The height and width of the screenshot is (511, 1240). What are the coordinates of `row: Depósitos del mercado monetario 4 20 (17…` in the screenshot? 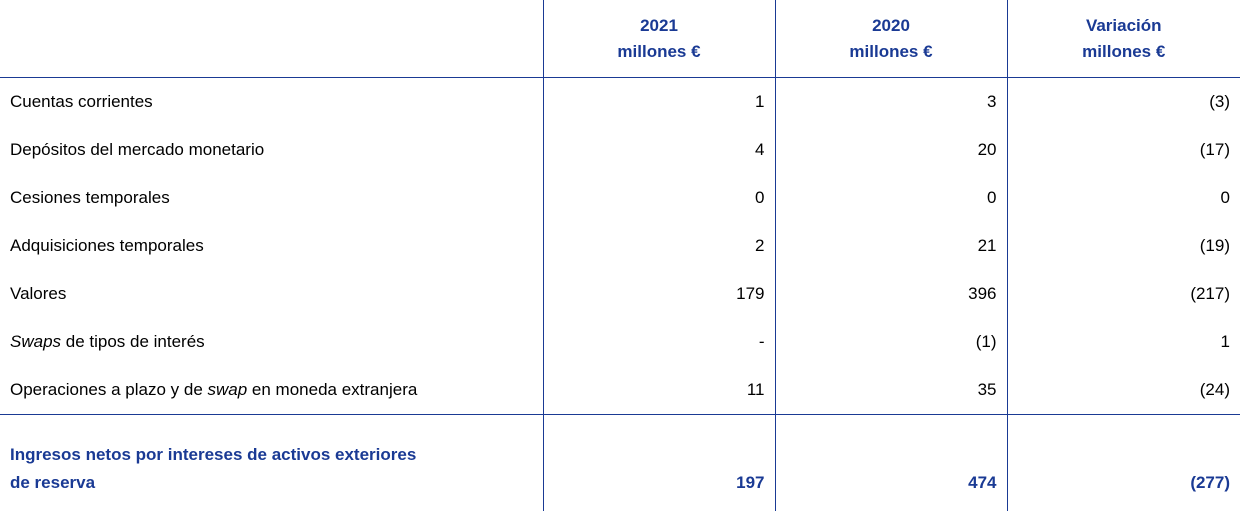 It's located at (620, 150).